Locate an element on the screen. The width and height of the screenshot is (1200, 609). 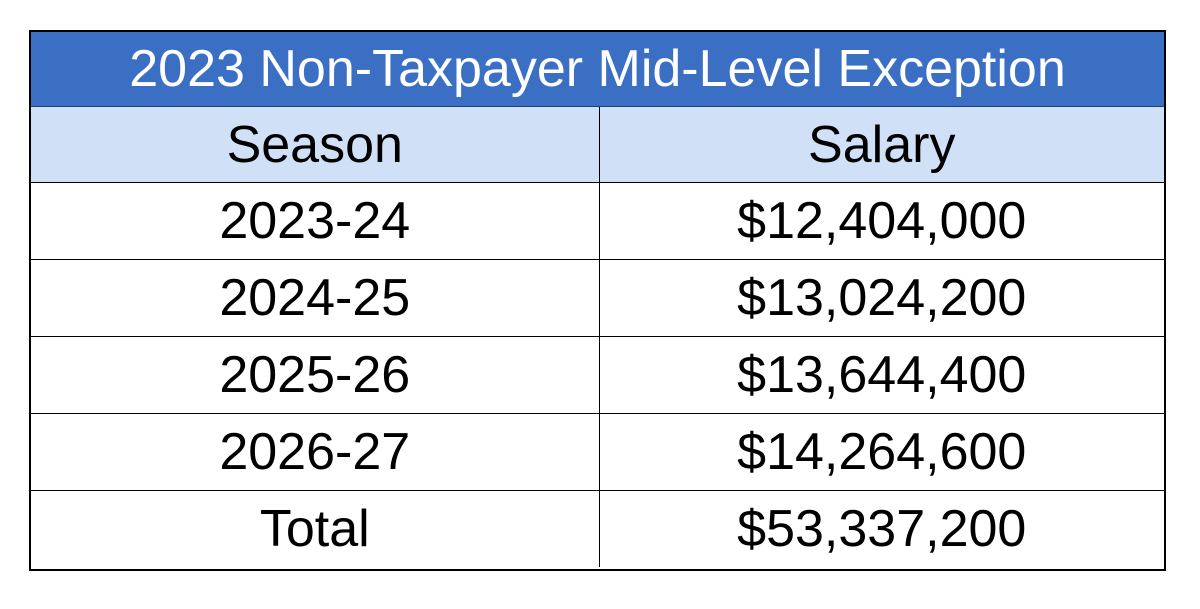
table-title: 2023 Non-Taxpayer Mid-Level Exception is located at coordinates (597, 69).